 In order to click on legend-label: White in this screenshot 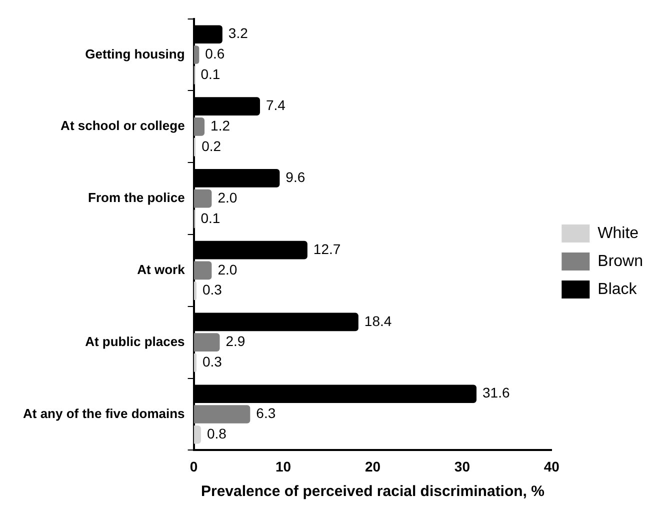, I will do `click(618, 233)`.